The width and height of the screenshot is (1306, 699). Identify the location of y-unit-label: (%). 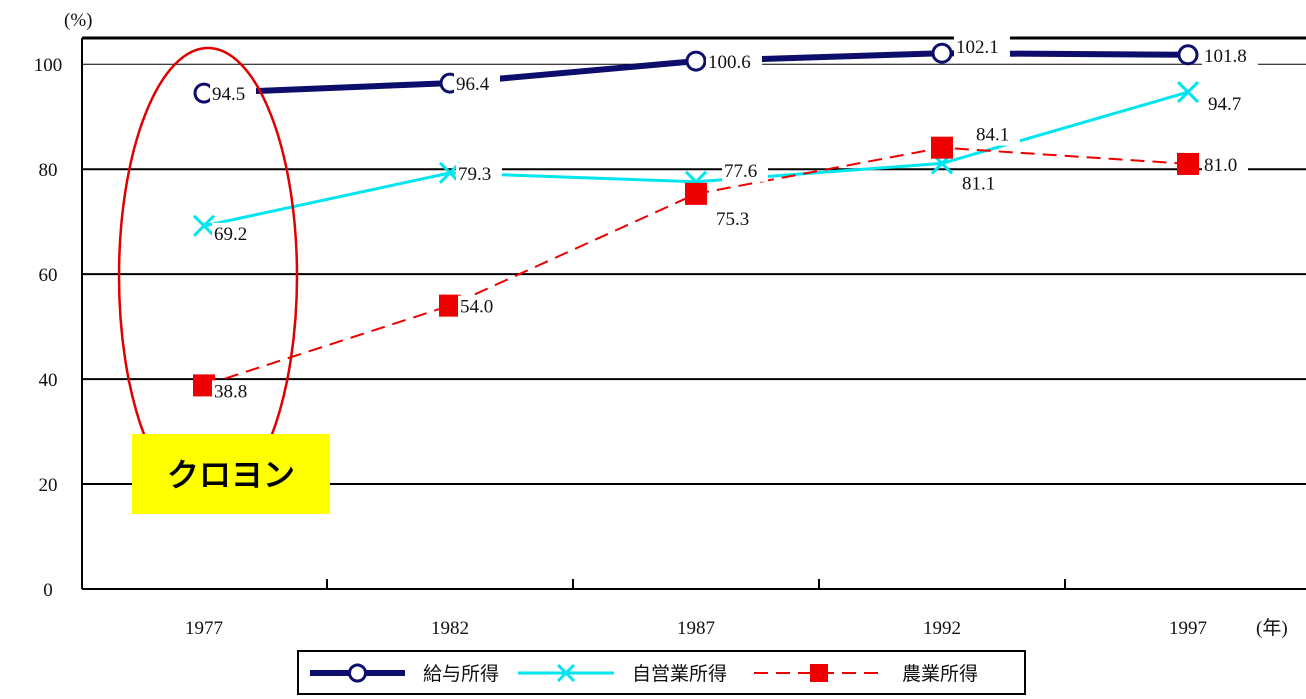
(78, 20).